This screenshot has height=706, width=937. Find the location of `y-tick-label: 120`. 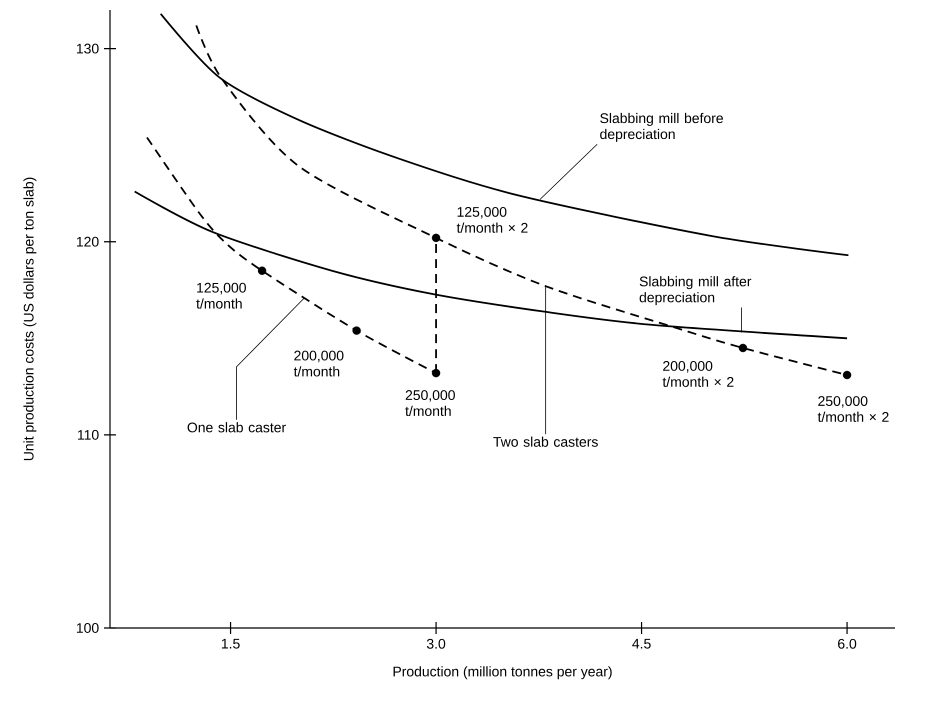

y-tick-label: 120 is located at coordinates (87, 241).